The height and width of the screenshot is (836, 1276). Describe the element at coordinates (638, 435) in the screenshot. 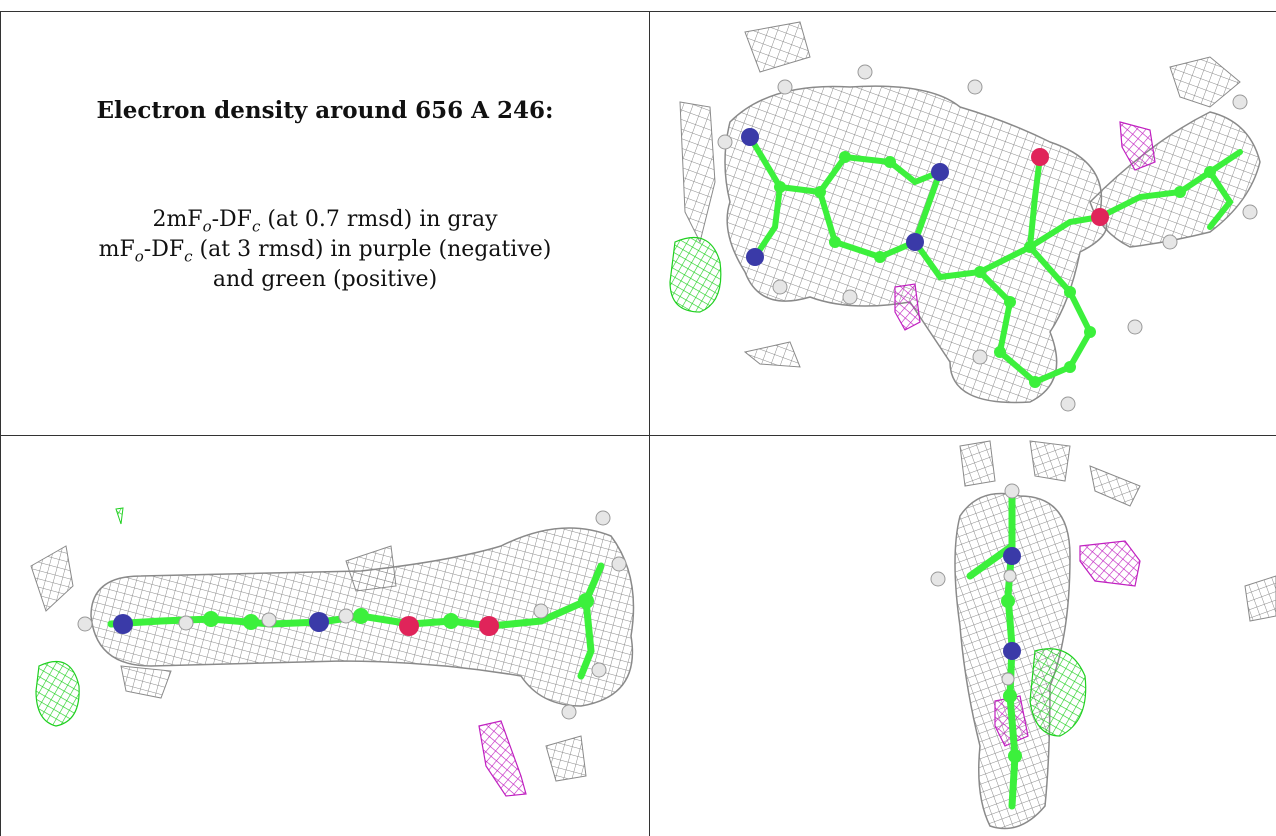

I see `table-border-middle` at that location.